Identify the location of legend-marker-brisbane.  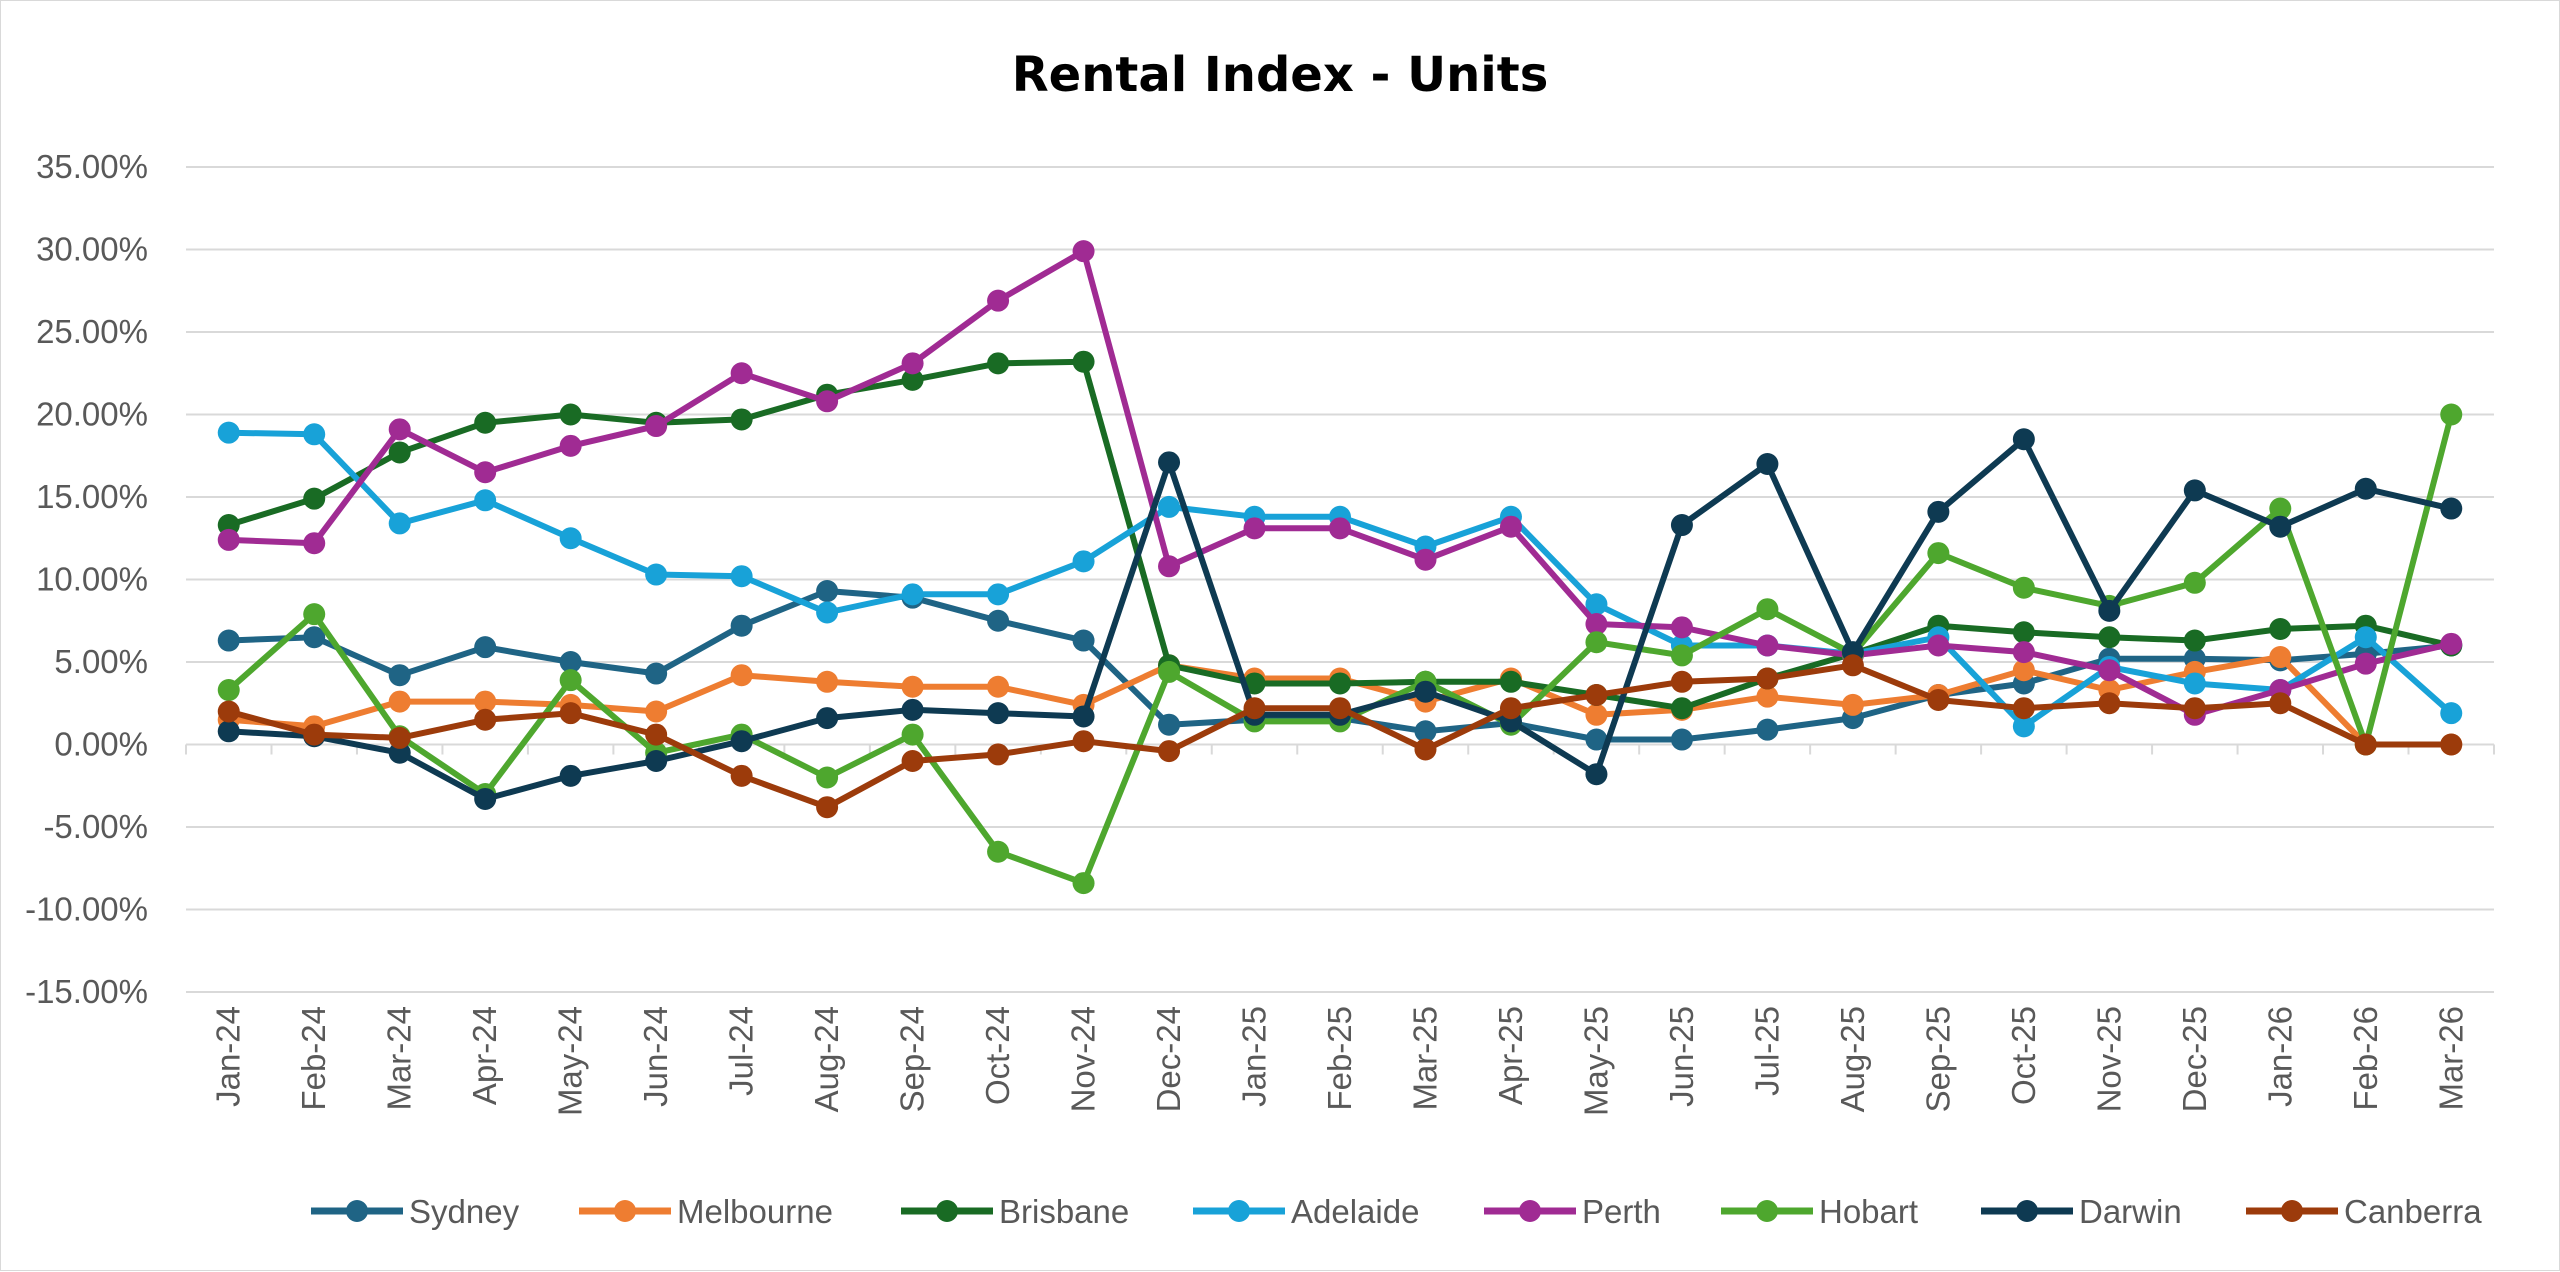
(947, 1211).